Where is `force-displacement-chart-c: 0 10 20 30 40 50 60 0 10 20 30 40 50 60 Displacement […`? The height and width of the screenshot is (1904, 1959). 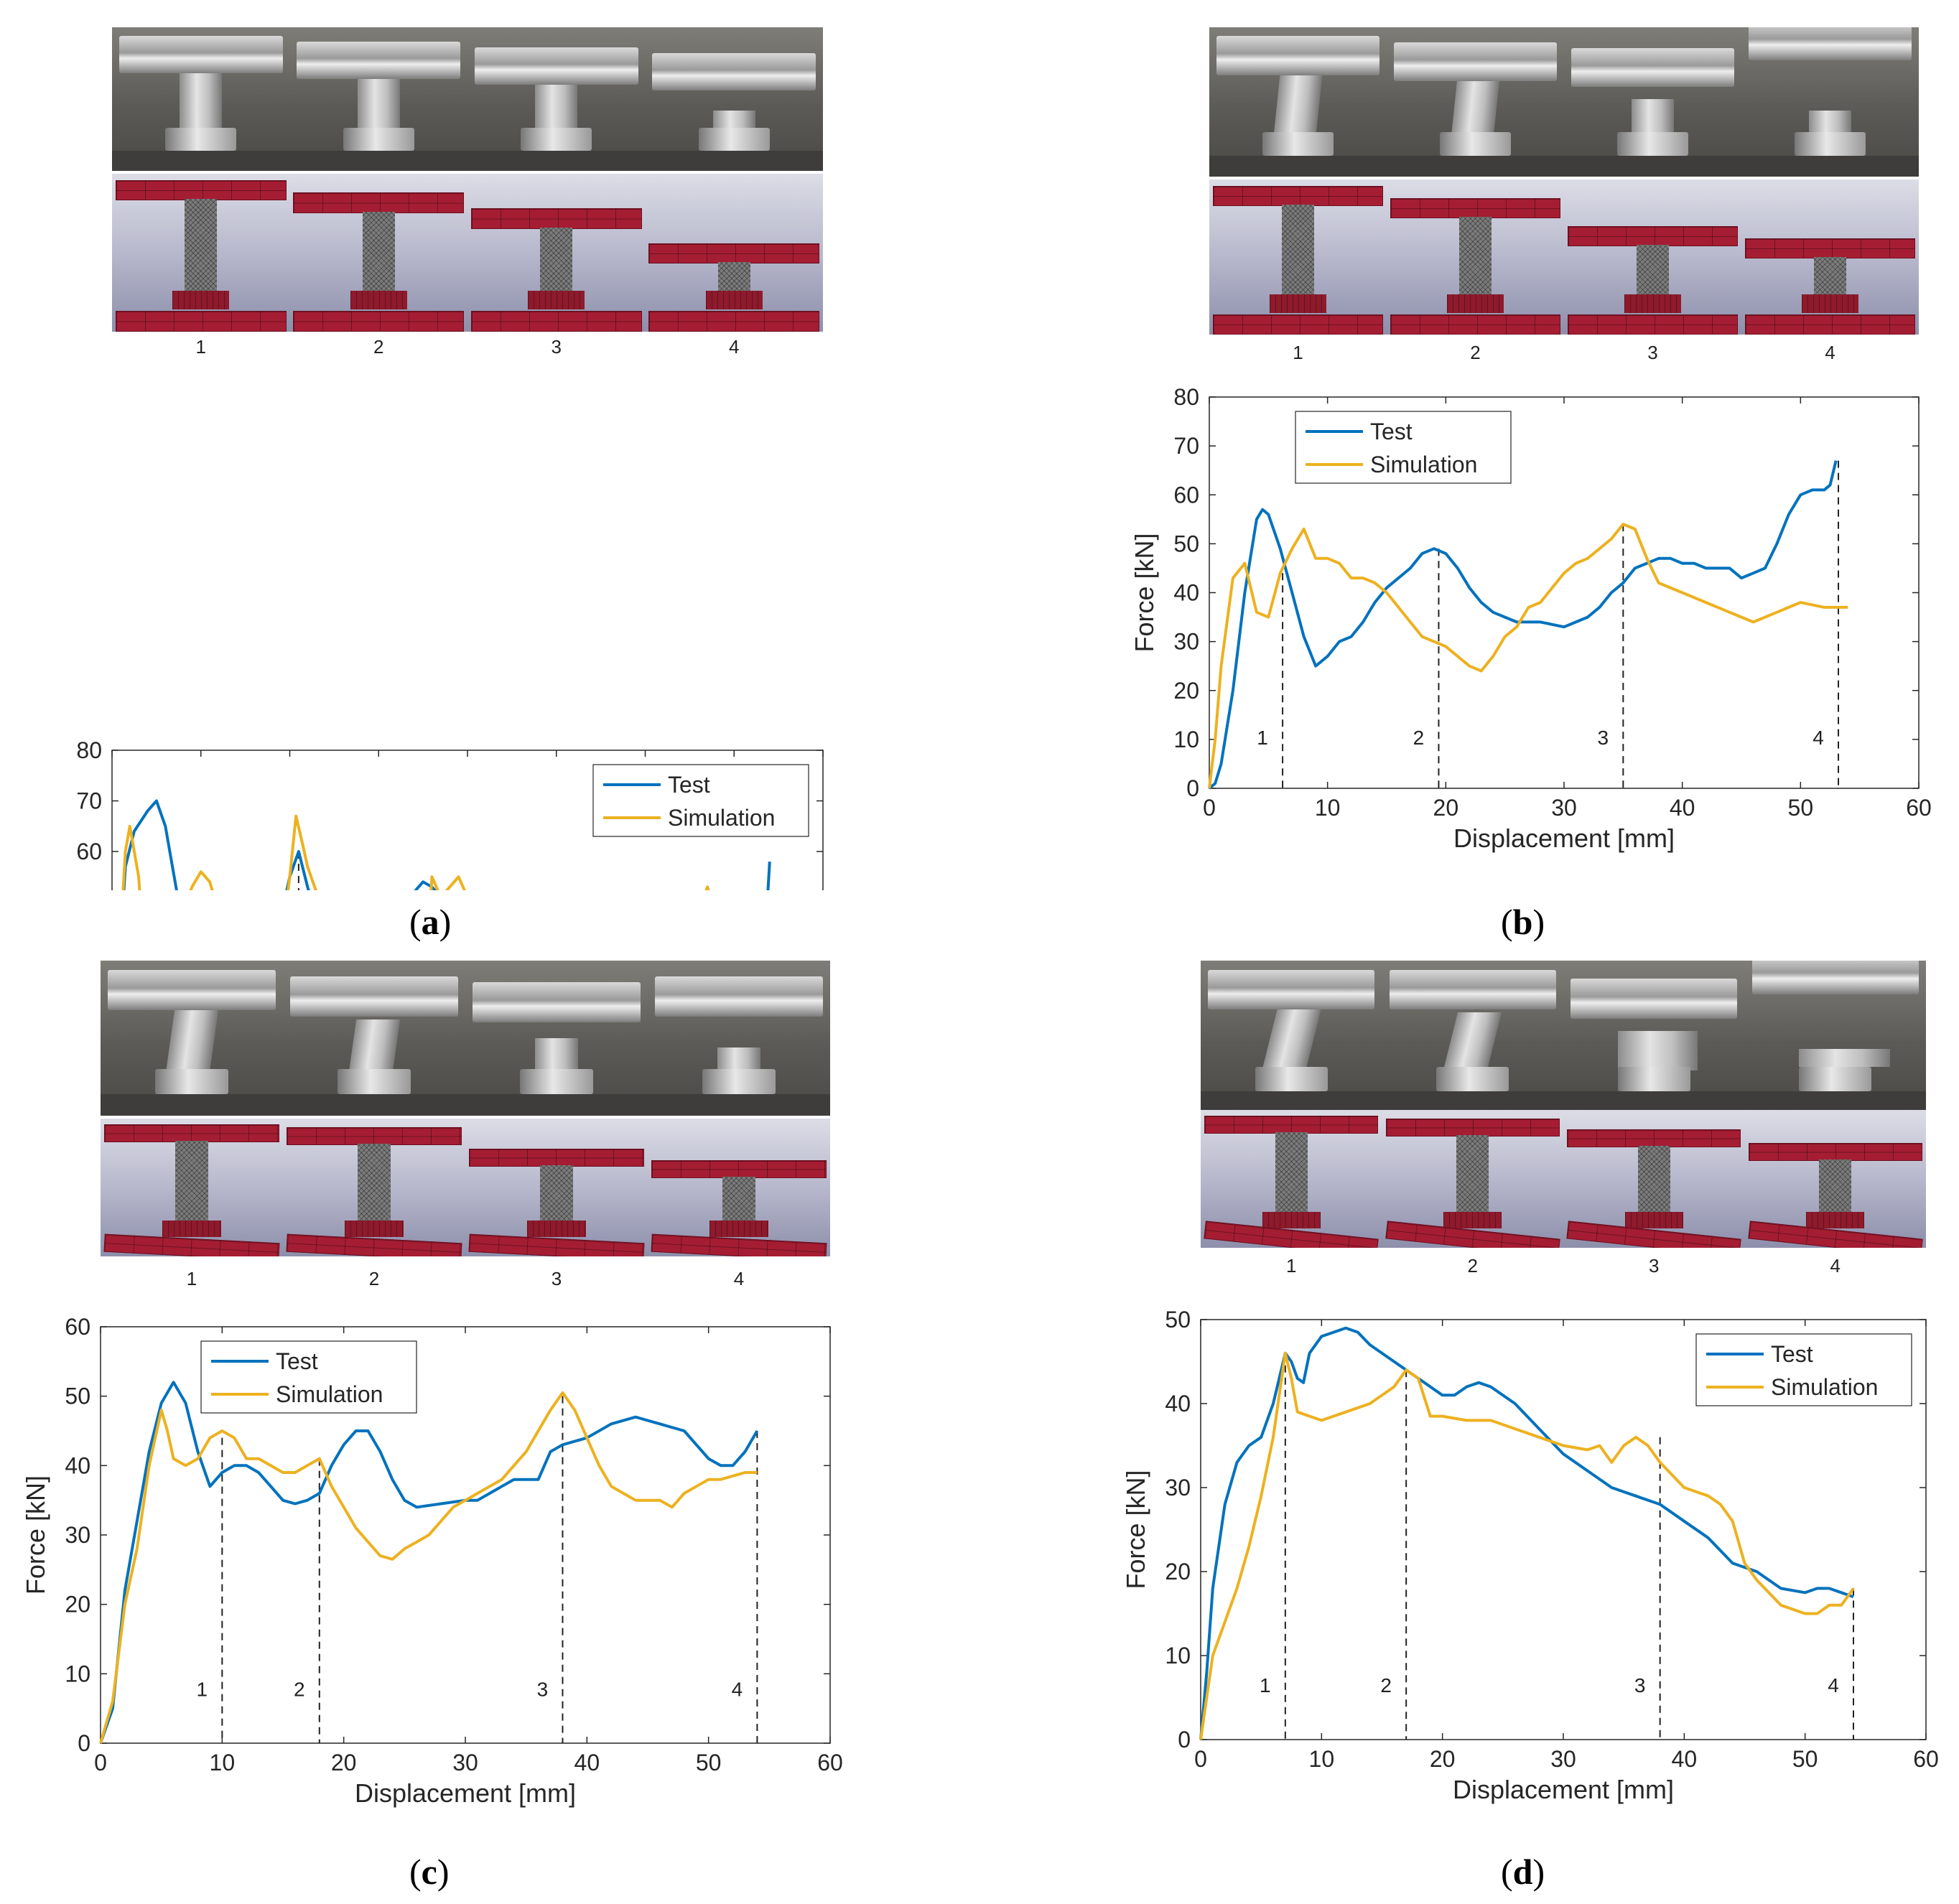
force-displacement-chart-c: 0 10 20 30 40 50 60 0 10 20 30 40 50 60 Displacement [… is located at coordinates (432, 1561).